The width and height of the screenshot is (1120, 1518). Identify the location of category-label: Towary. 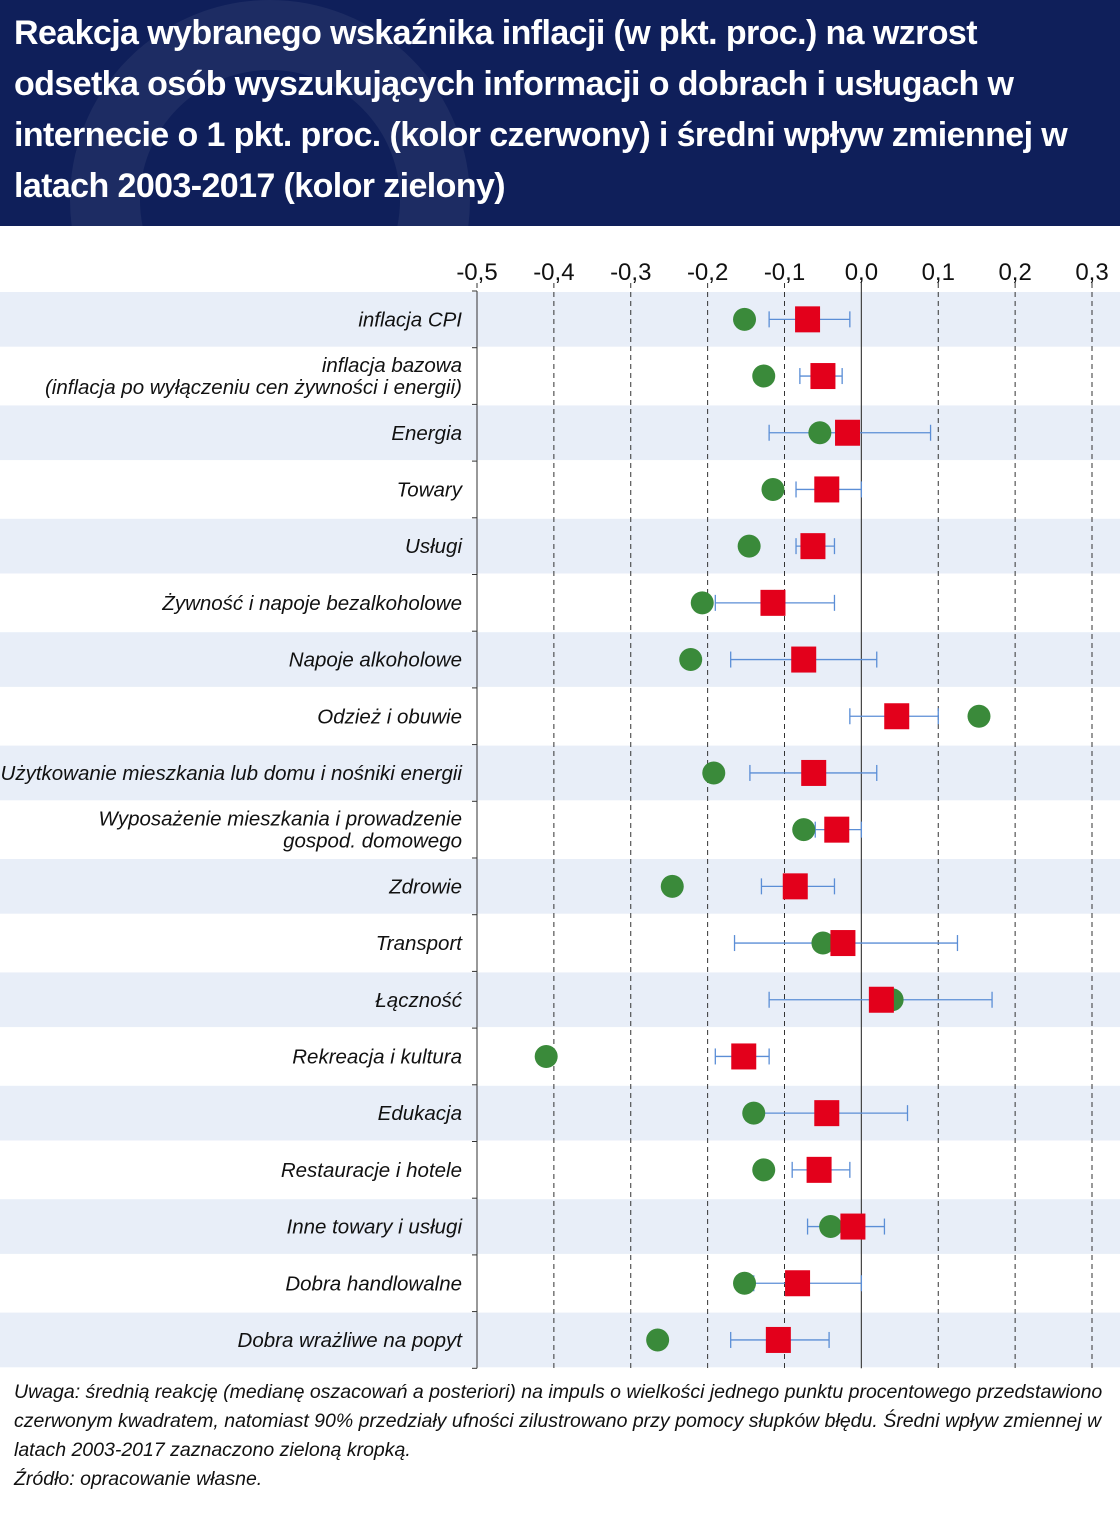
(430, 489).